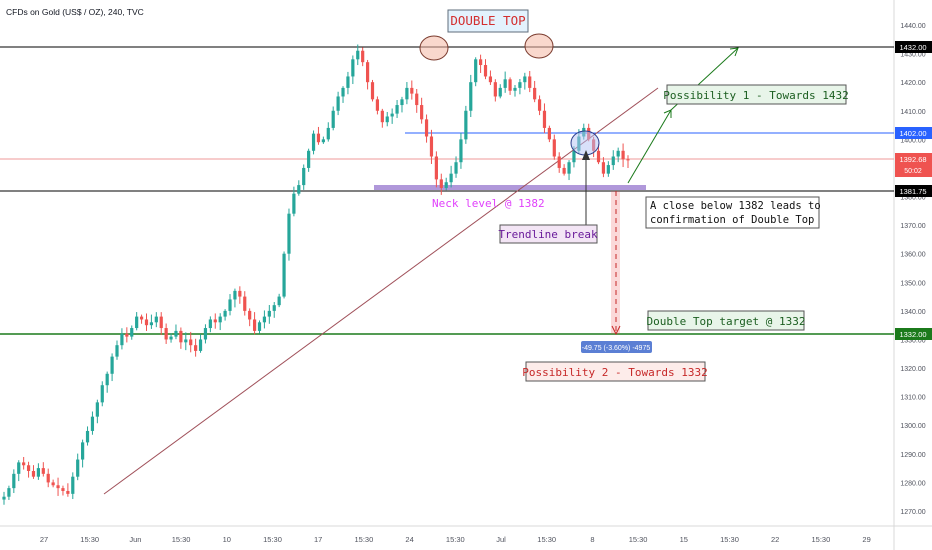  Describe the element at coordinates (434, 48) in the screenshot. I see `double-top-peak-1-marker` at that location.